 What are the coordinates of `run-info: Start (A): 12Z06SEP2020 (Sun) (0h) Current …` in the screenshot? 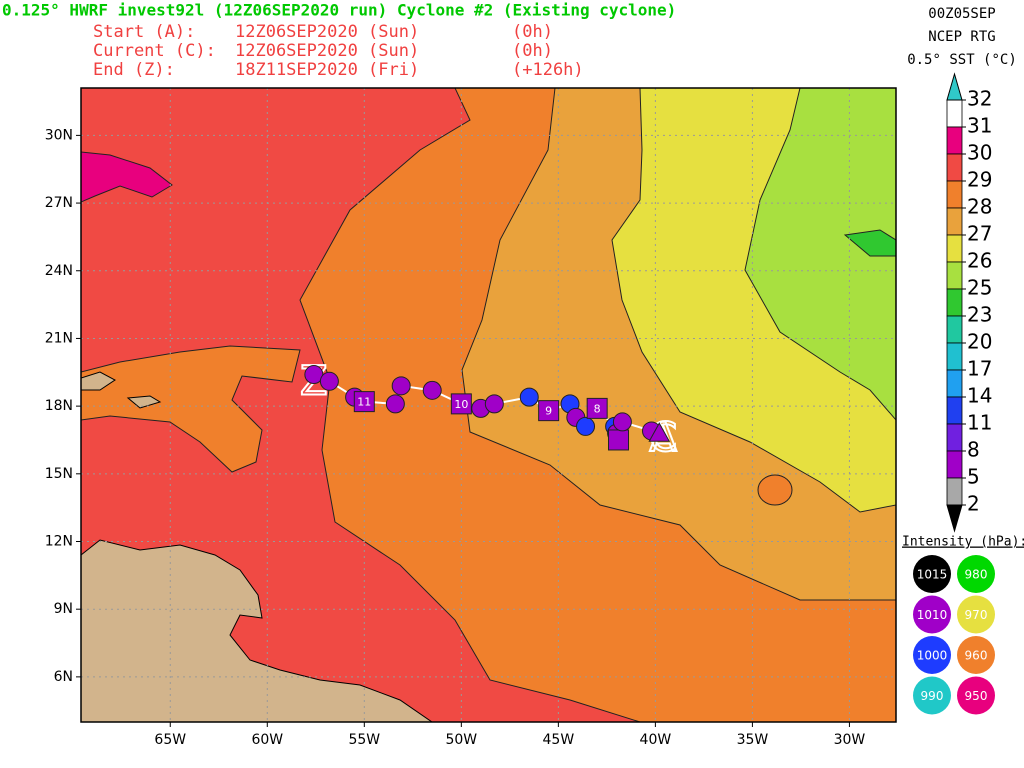 It's located at (338, 51).